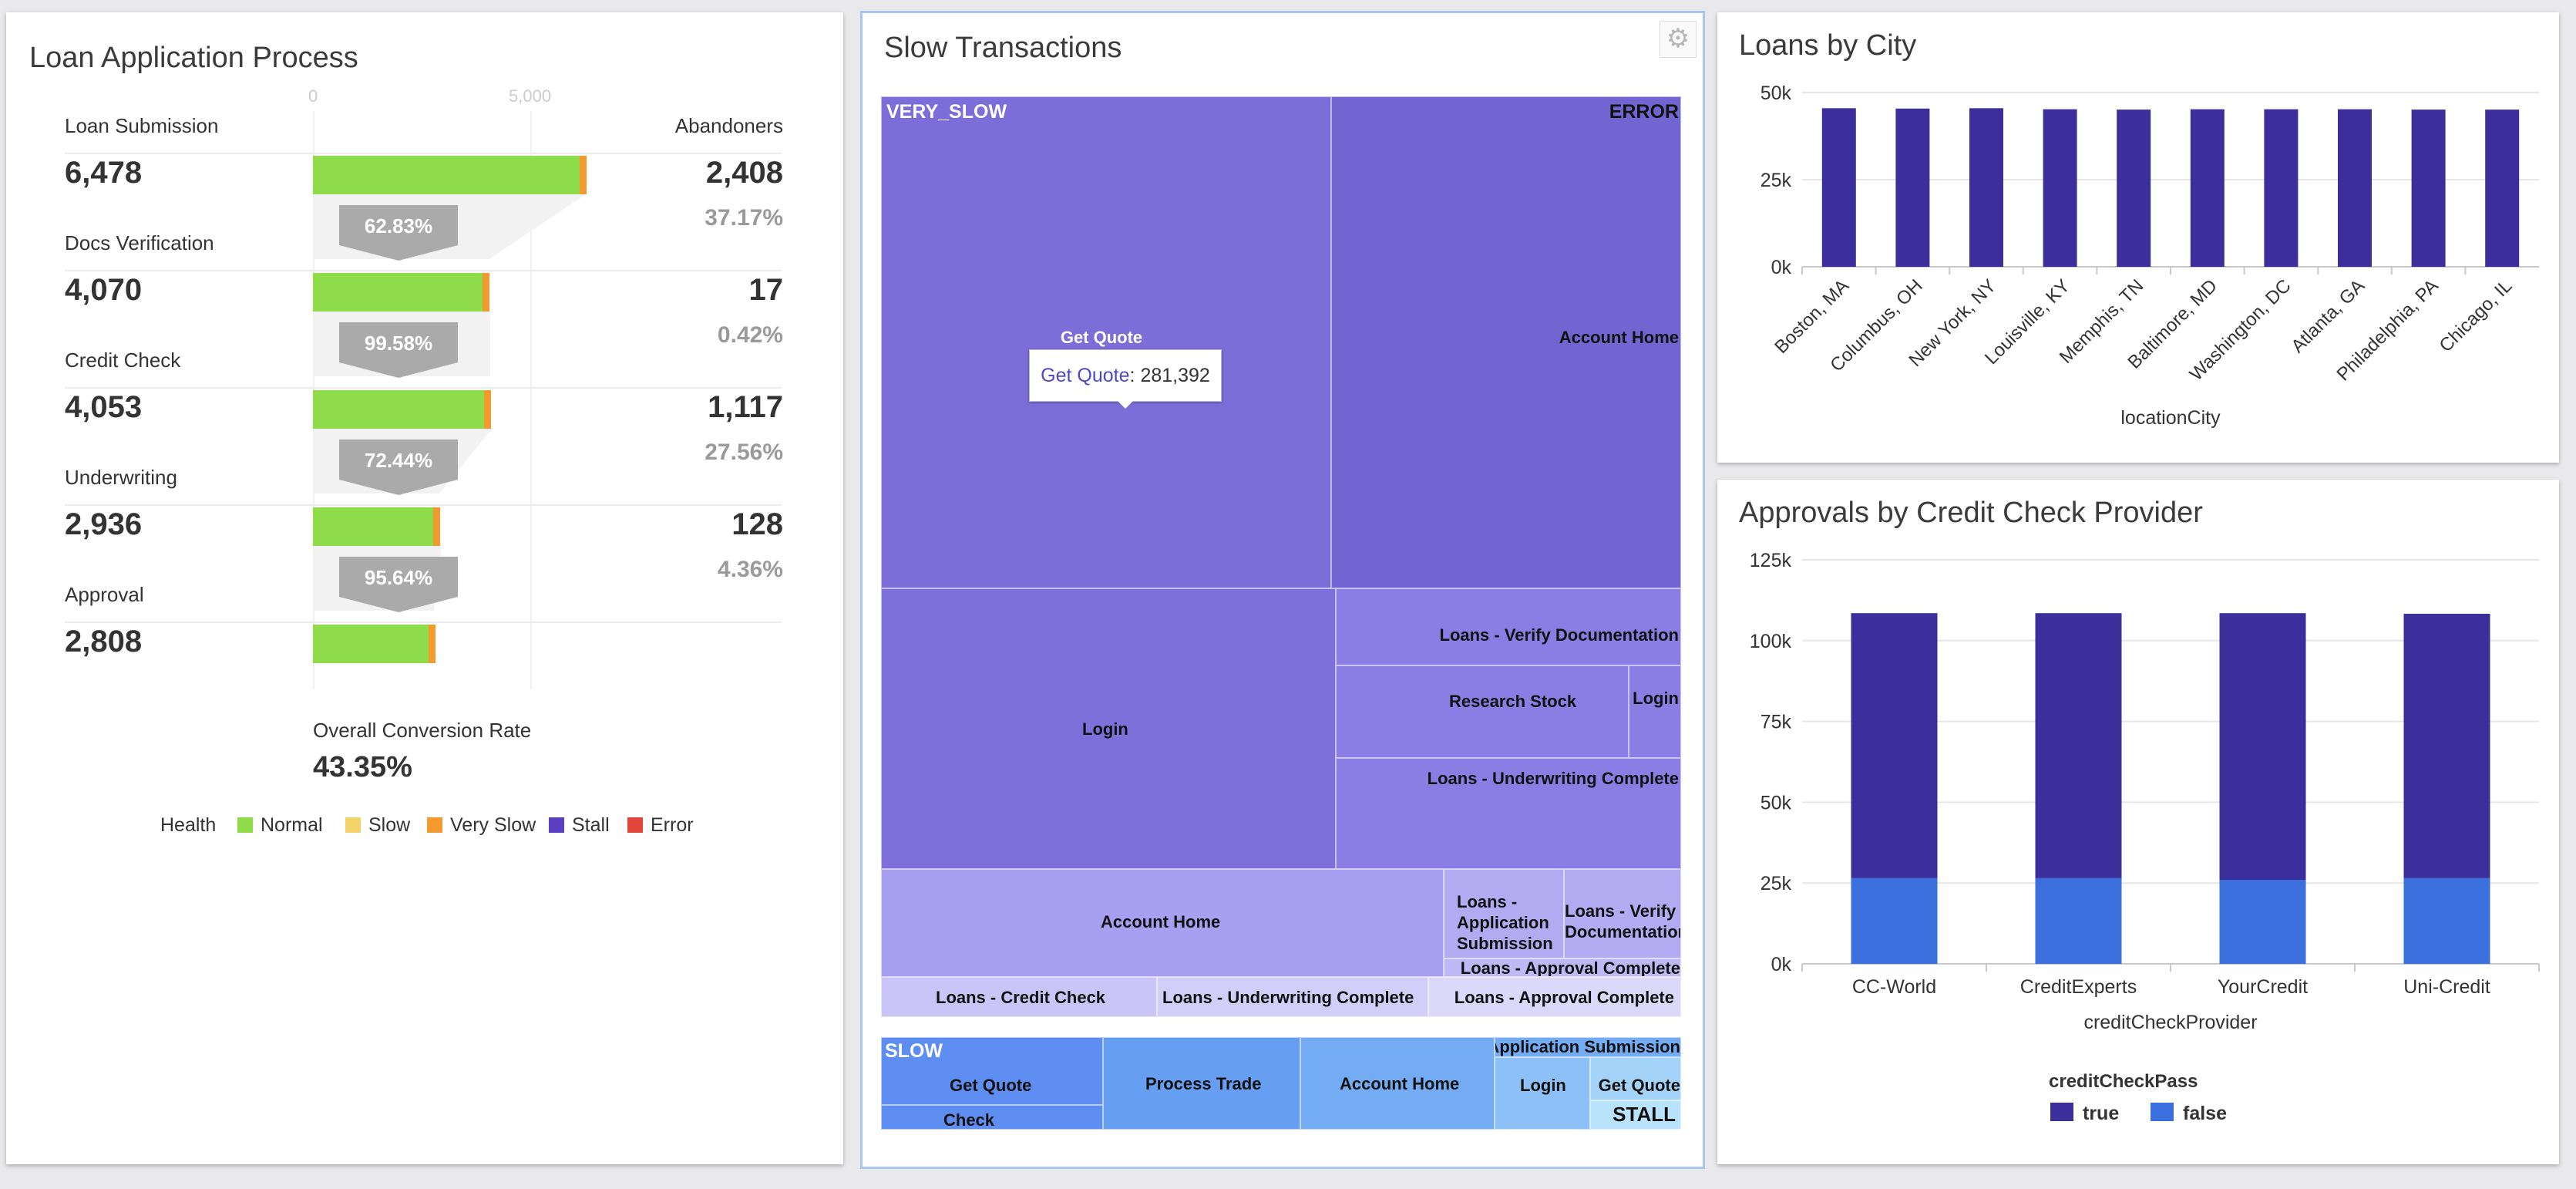 The width and height of the screenshot is (2576, 1189). What do you see at coordinates (398, 468) in the screenshot?
I see `conversion-badge: 72.44%` at bounding box center [398, 468].